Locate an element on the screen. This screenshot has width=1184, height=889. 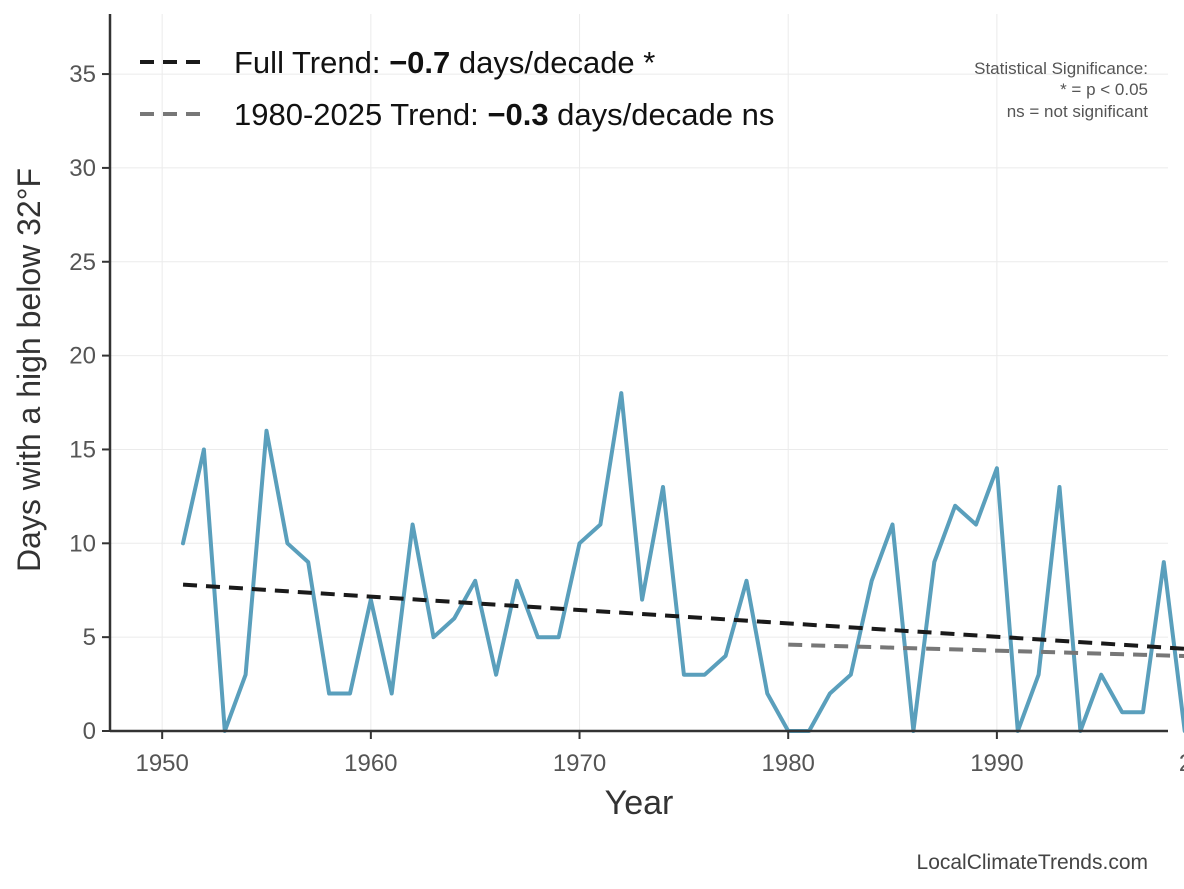
x-tick-label: 1960 is located at coordinates (370, 763).